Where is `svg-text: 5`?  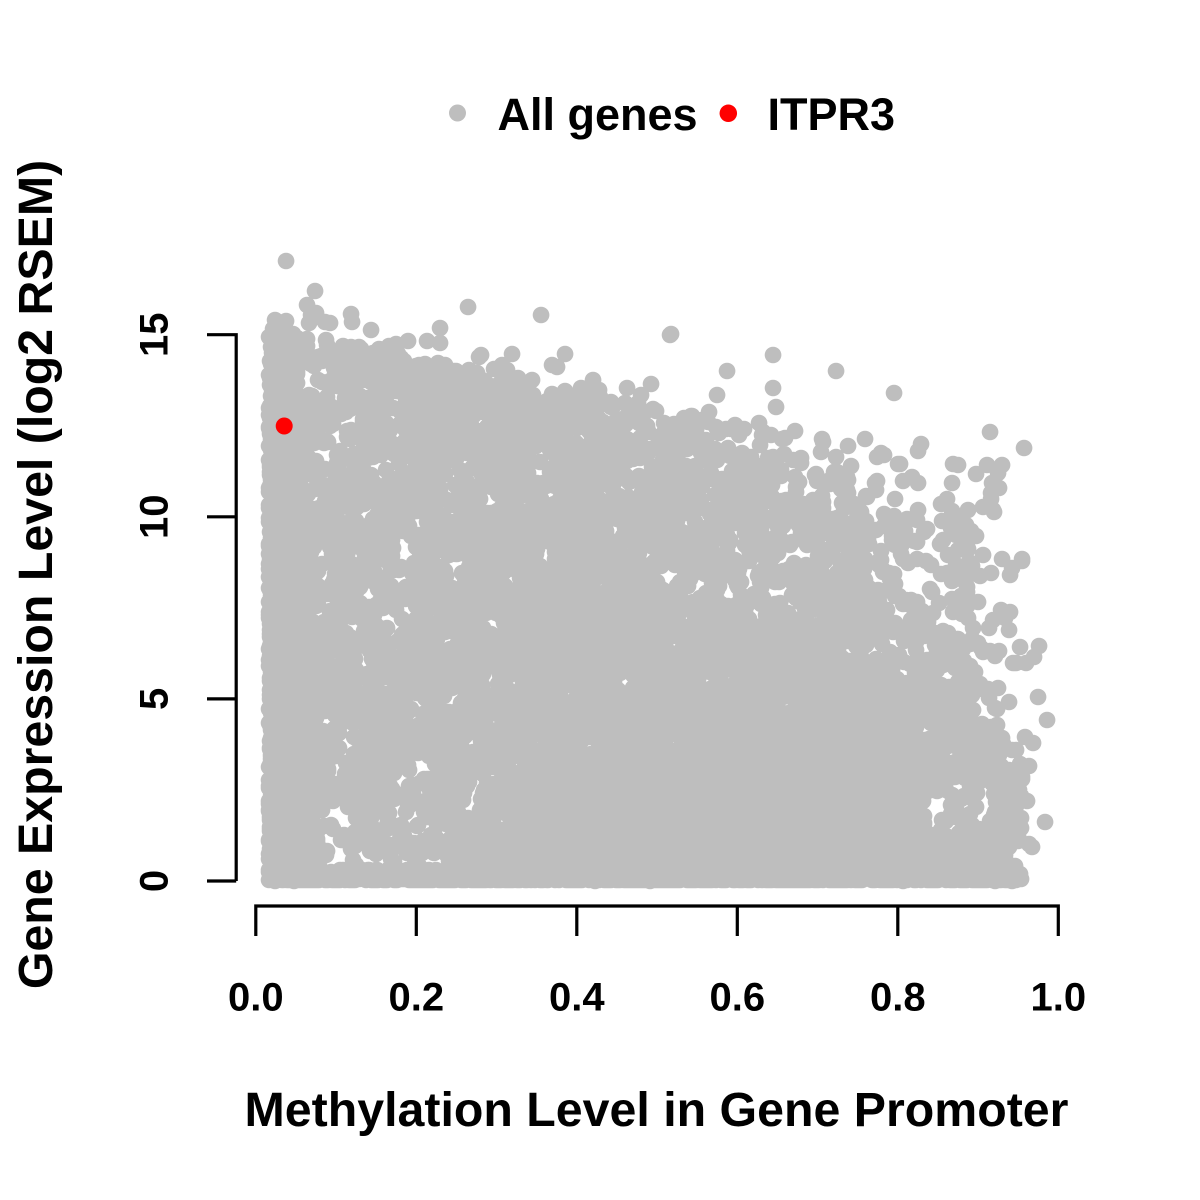
svg-text: 5 is located at coordinates (155, 699).